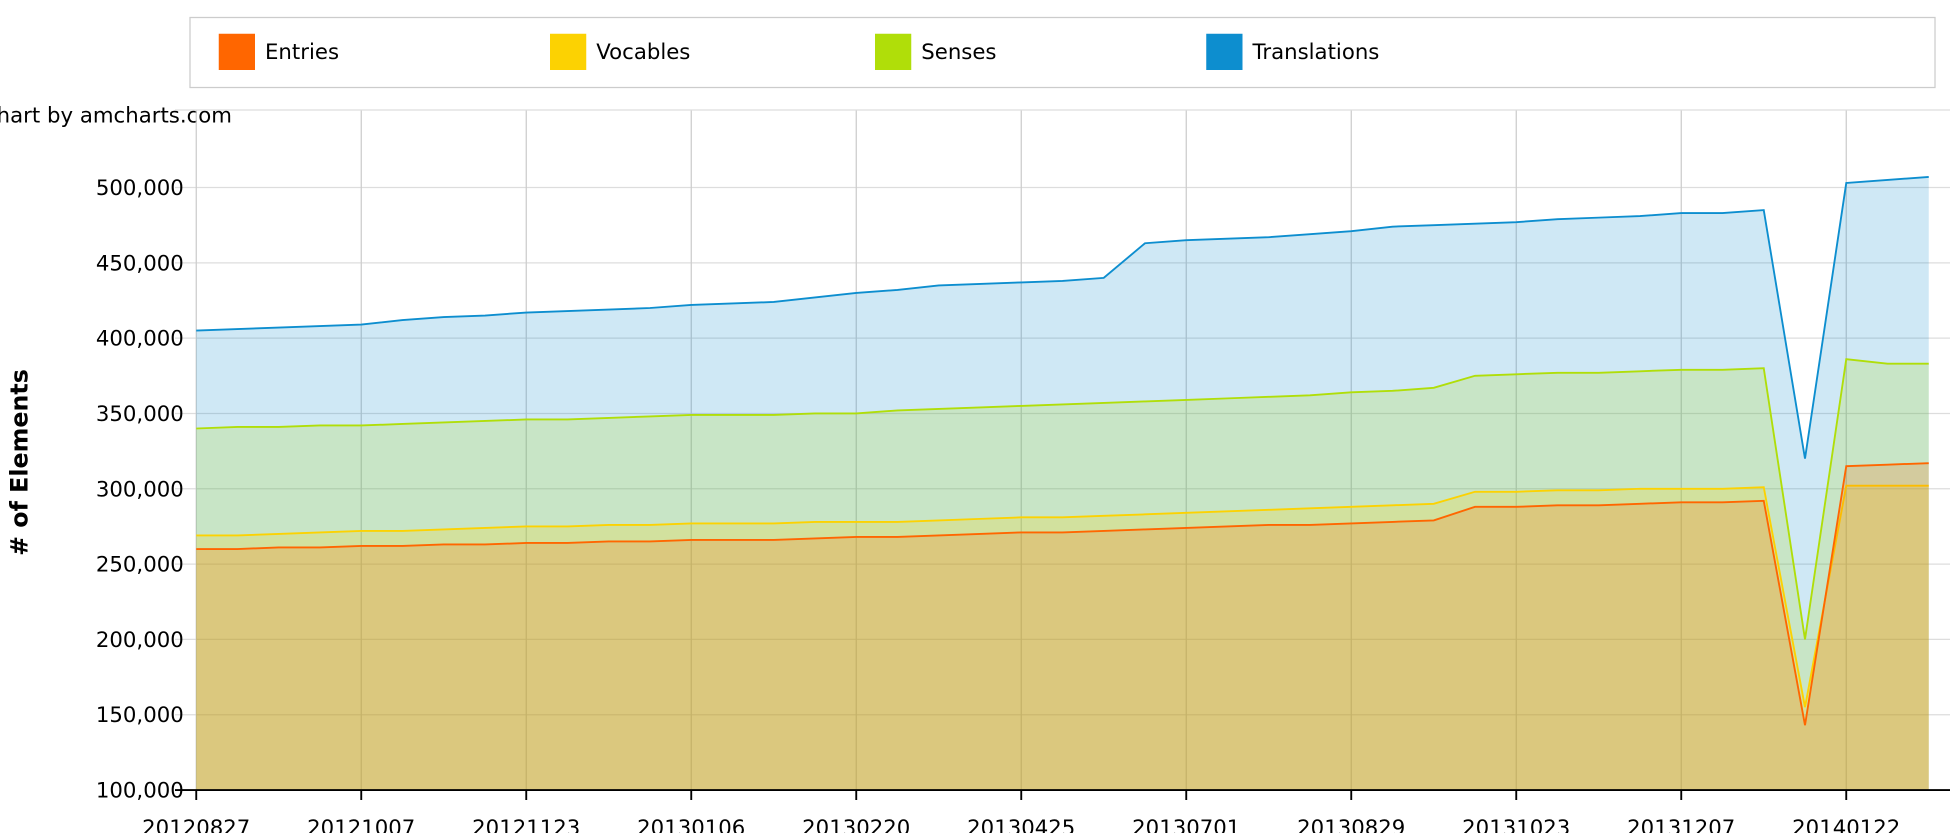 Image resolution: width=1952 pixels, height=833 pixels. I want to click on legend-box, so click(1062, 52).